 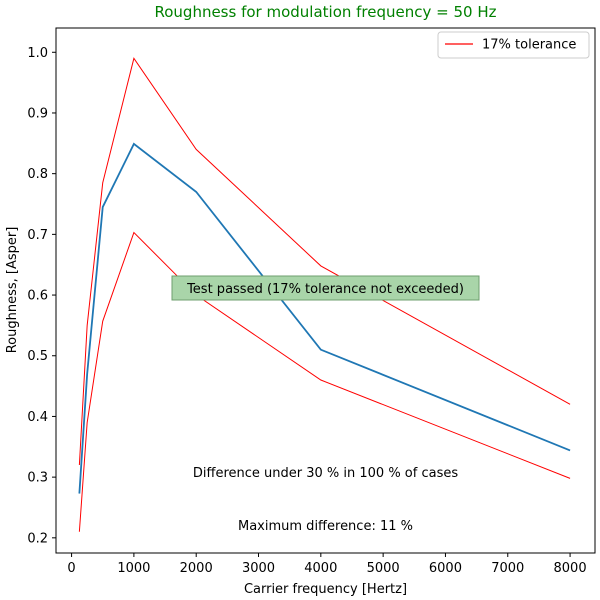 What do you see at coordinates (320, 568) in the screenshot?
I see `x-tick-label: 4000` at bounding box center [320, 568].